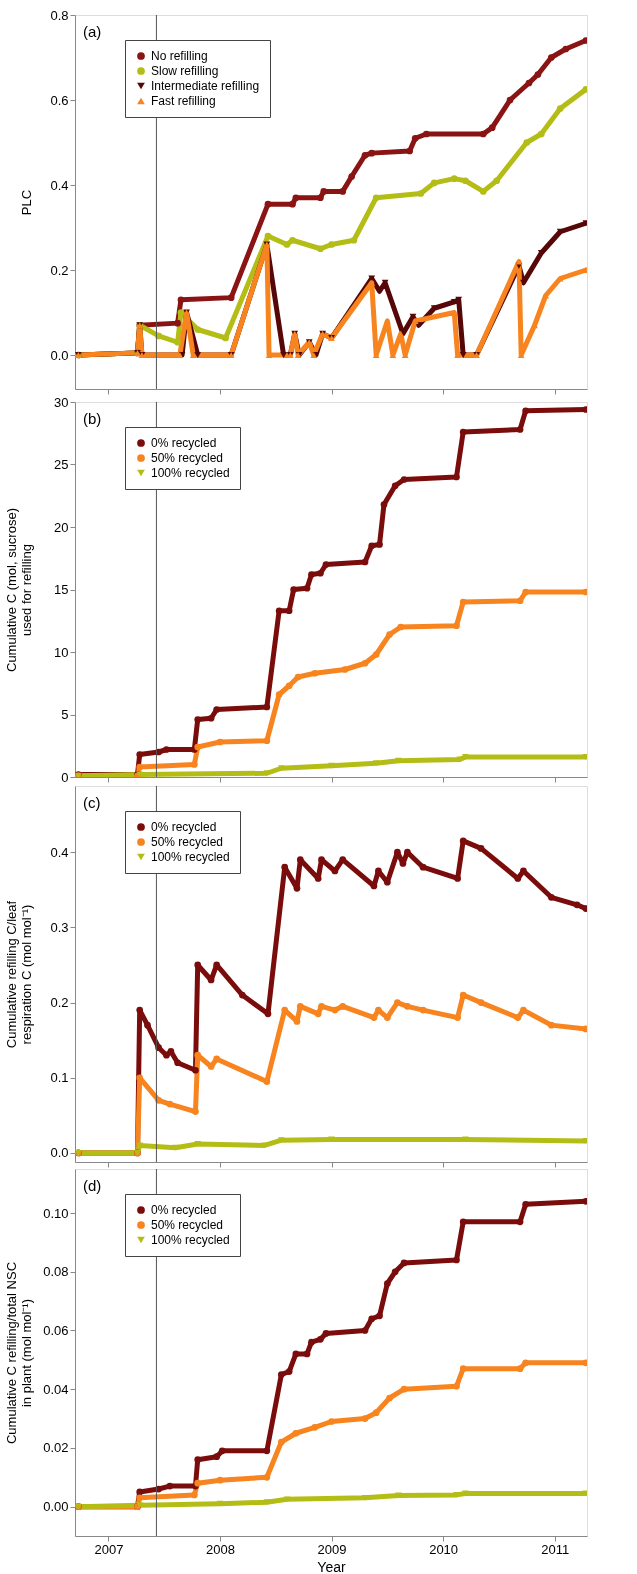 The width and height of the screenshot is (637, 1574). What do you see at coordinates (185, 71) in the screenshot?
I see `legend-label: Slow refilling` at bounding box center [185, 71].